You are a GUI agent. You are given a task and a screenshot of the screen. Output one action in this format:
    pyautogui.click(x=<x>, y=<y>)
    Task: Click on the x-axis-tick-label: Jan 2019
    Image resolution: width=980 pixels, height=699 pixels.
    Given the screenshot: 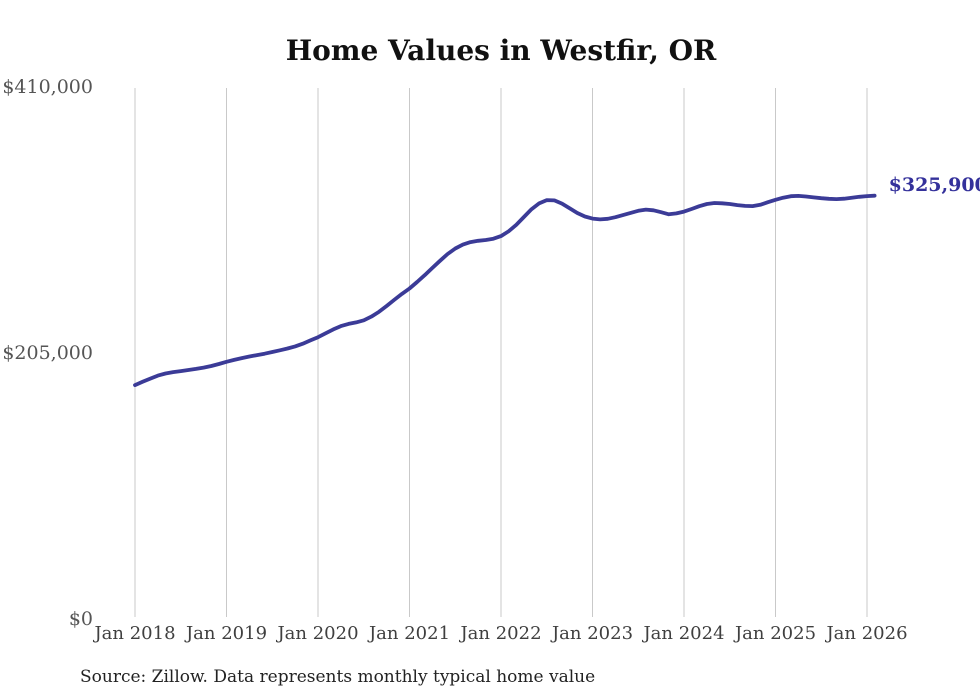 What is the action you would take?
    pyautogui.click(x=226, y=633)
    